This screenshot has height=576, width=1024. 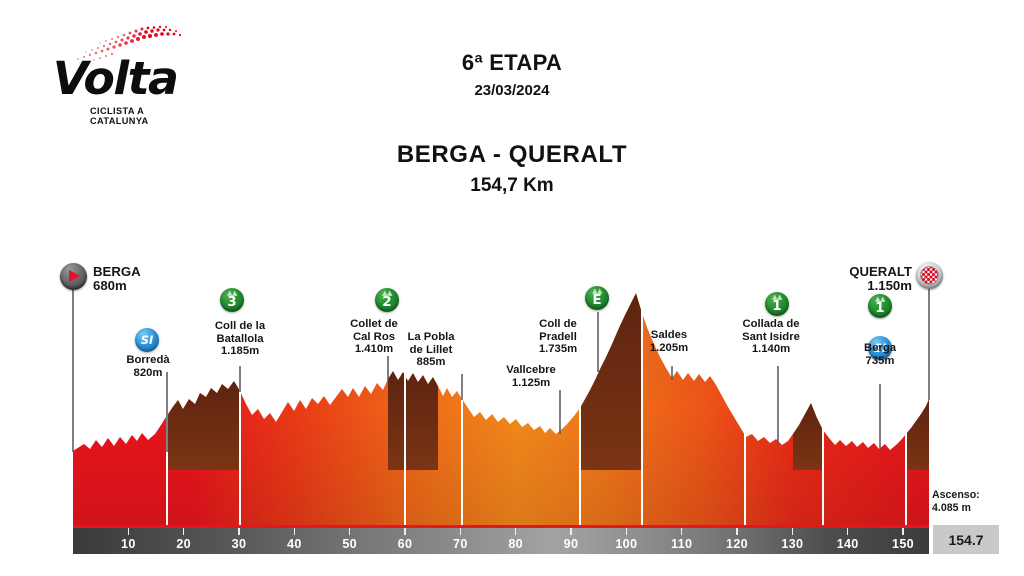 What do you see at coordinates (239, 544) in the screenshot?
I see `axis-tick-label: 30` at bounding box center [239, 544].